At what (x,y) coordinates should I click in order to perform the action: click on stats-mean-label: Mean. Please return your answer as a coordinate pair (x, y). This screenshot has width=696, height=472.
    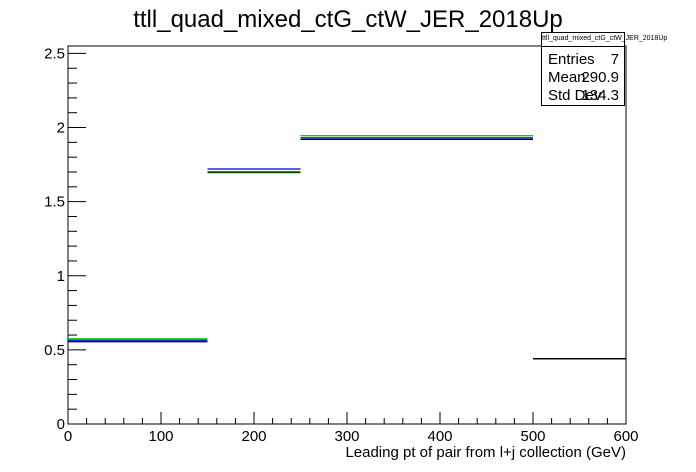
    Looking at the image, I should click on (567, 77).